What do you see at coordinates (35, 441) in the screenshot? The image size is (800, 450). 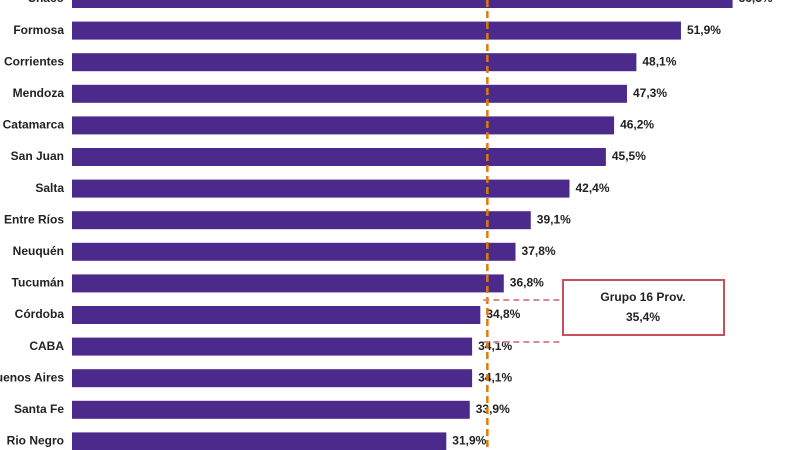 I see `y-tick-label: Rio Negro` at bounding box center [35, 441].